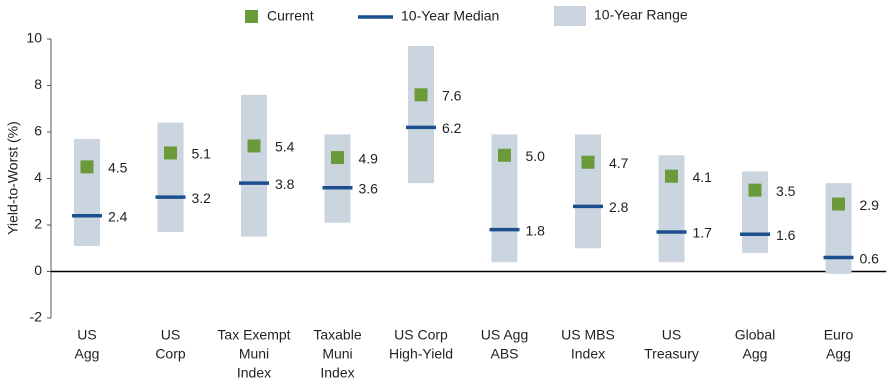 The image size is (896, 387). I want to click on current-label: 5.0, so click(536, 156).